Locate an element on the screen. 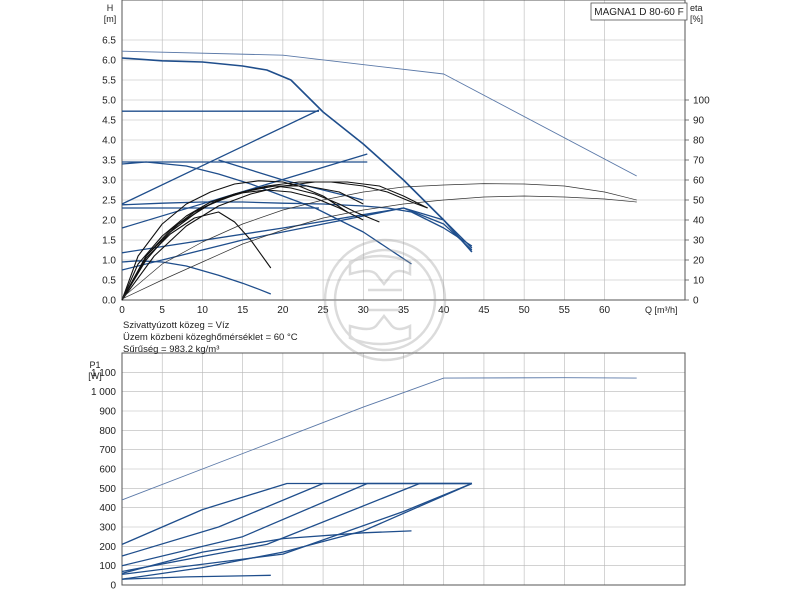 The image size is (800, 600). y-tick-label: 1.0 is located at coordinates (109, 261).